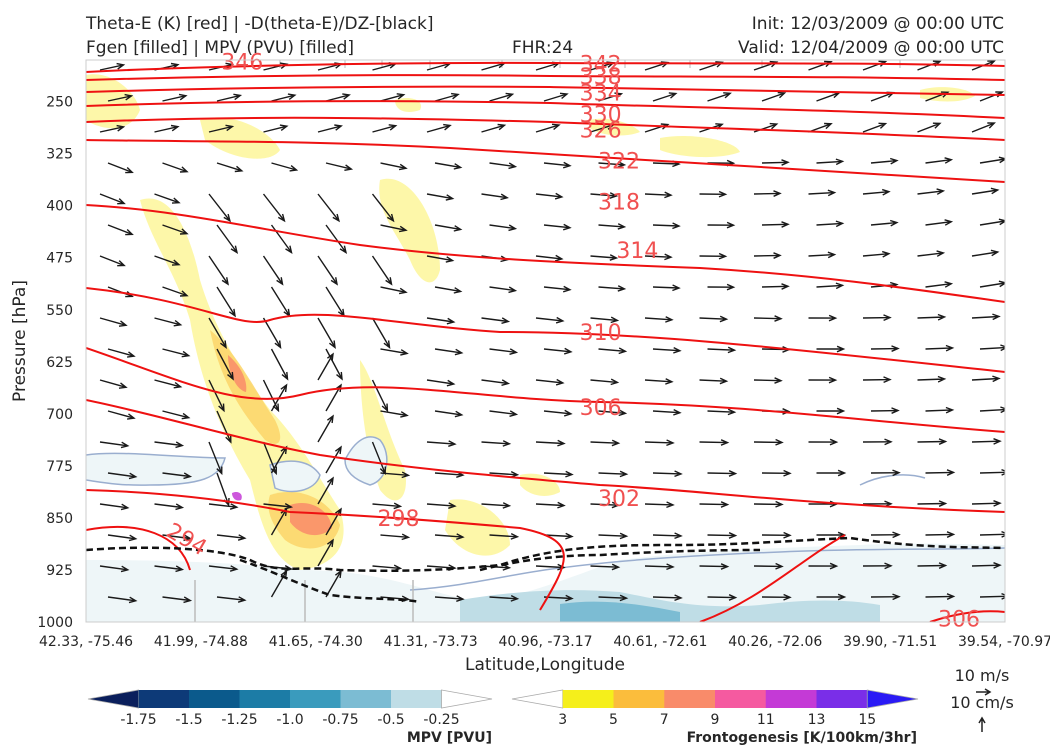 The image size is (1050, 750). Describe the element at coordinates (59, 155) in the screenshot. I see `y-tick-label: 325` at that location.